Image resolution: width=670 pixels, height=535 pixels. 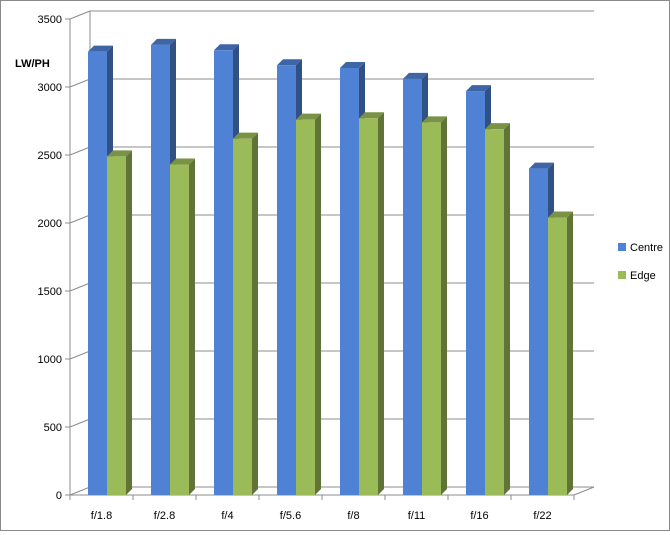 I want to click on y-axis-title: LW/PH, so click(x=32, y=64).